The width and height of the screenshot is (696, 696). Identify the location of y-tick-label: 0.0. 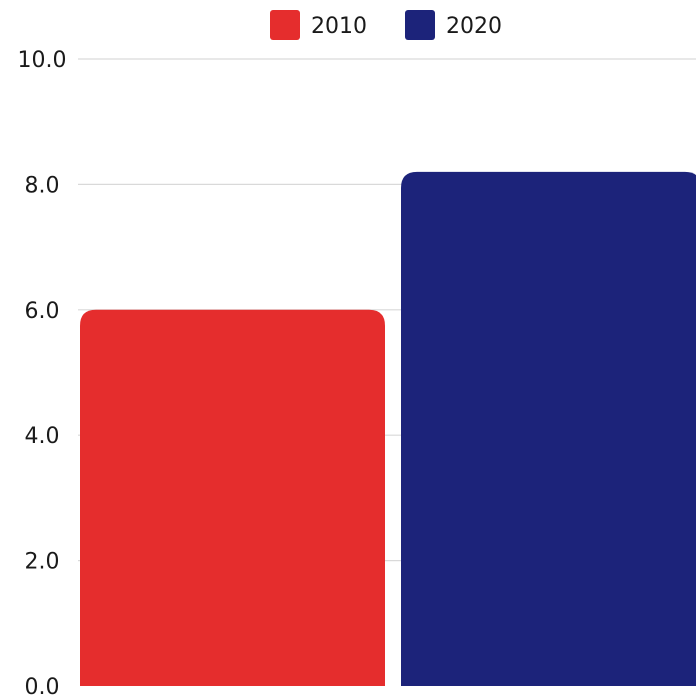
(42, 685).